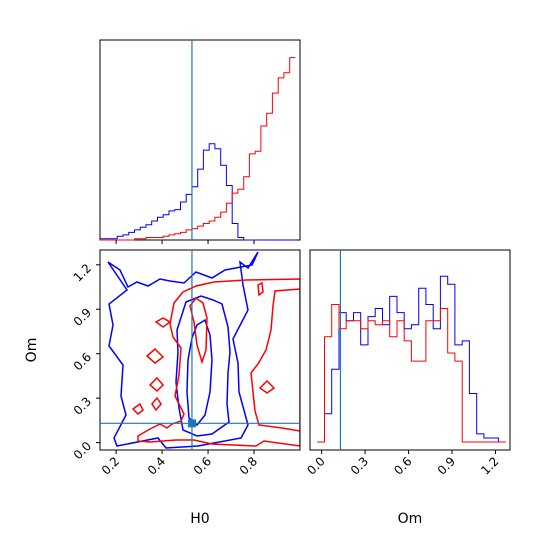  Describe the element at coordinates (202, 465) in the screenshot. I see `contour-x-tick-label: 0.6` at that location.